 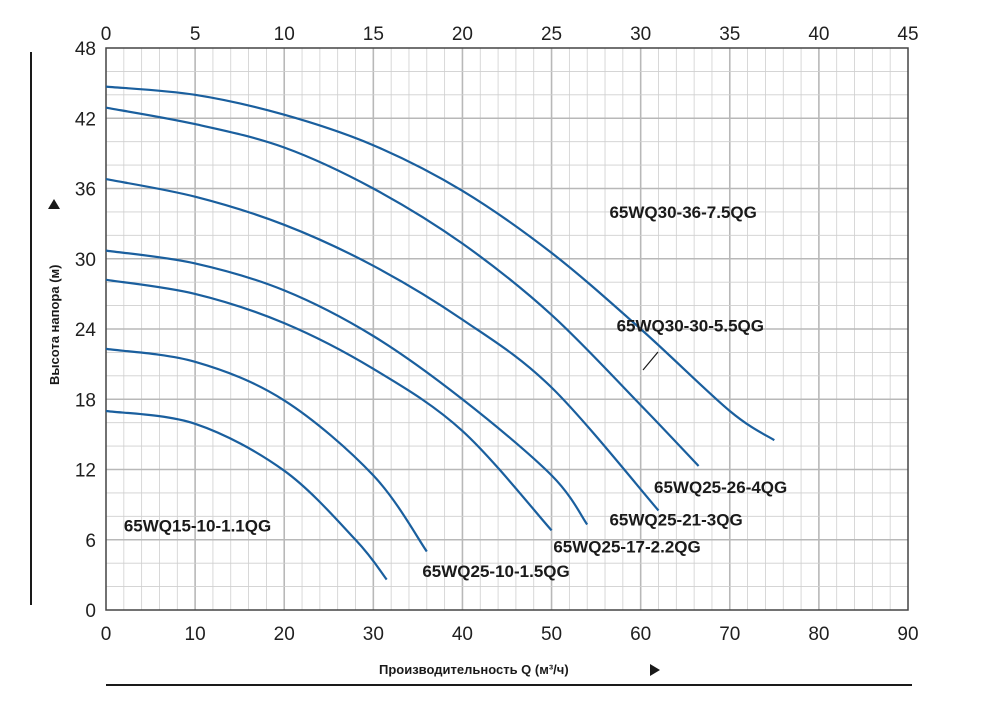 I want to click on top-x-tick-label: 30, so click(x=640, y=34).